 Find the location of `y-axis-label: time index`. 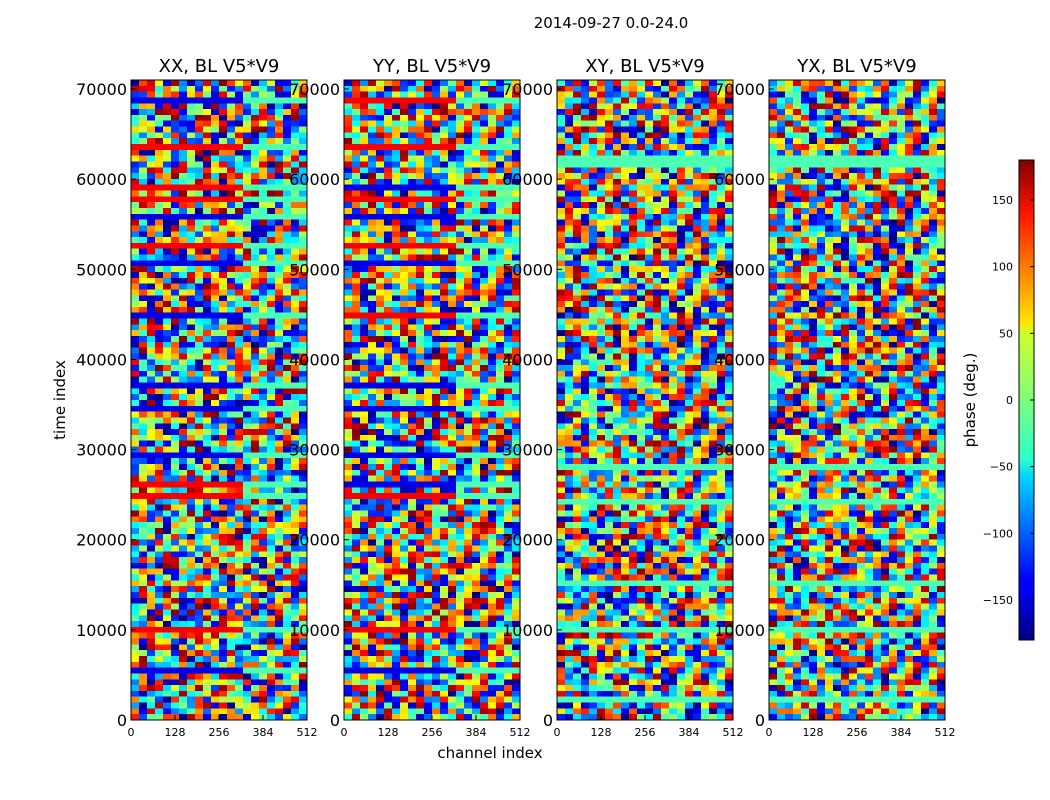

y-axis-label: time index is located at coordinates (60, 400).